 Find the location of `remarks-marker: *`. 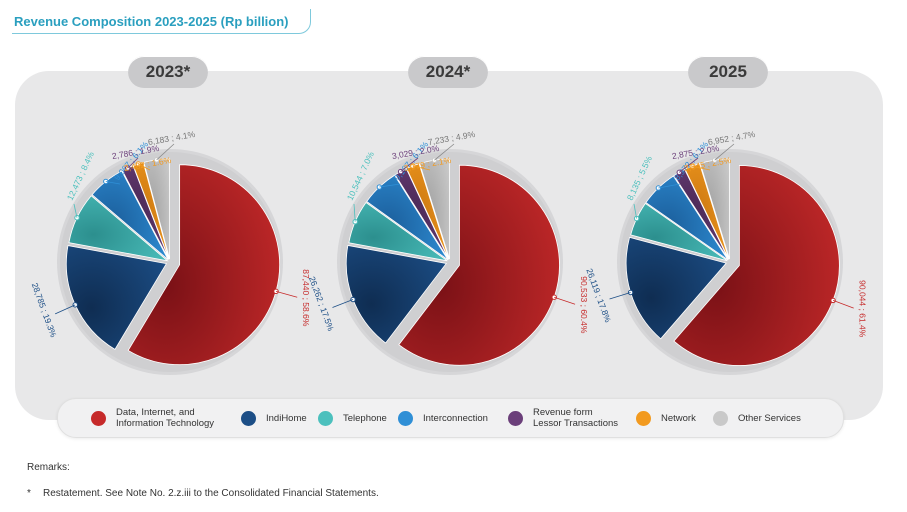

remarks-marker: * is located at coordinates (29, 493).